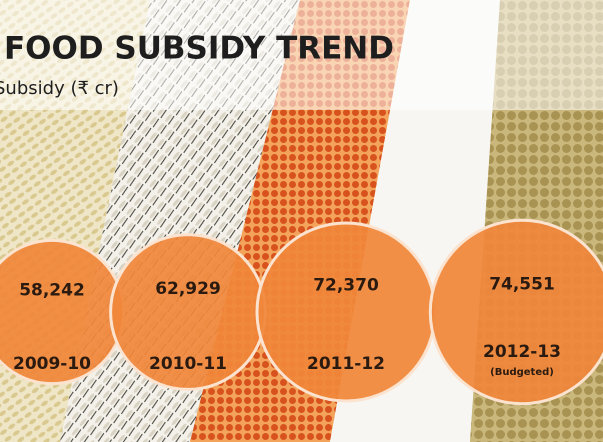 The image size is (603, 442). I want to click on category-note: (Budgeted), so click(522, 372).